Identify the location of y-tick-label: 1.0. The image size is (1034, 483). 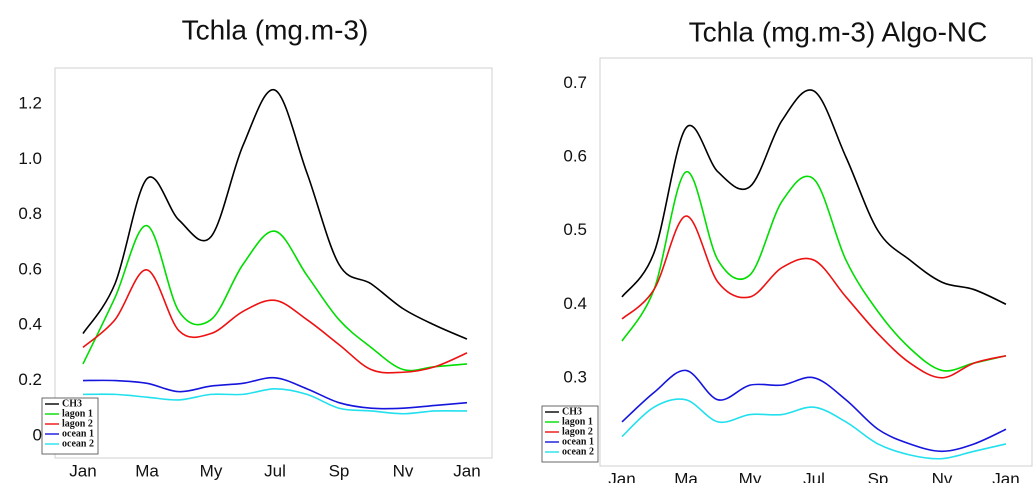
(30, 158).